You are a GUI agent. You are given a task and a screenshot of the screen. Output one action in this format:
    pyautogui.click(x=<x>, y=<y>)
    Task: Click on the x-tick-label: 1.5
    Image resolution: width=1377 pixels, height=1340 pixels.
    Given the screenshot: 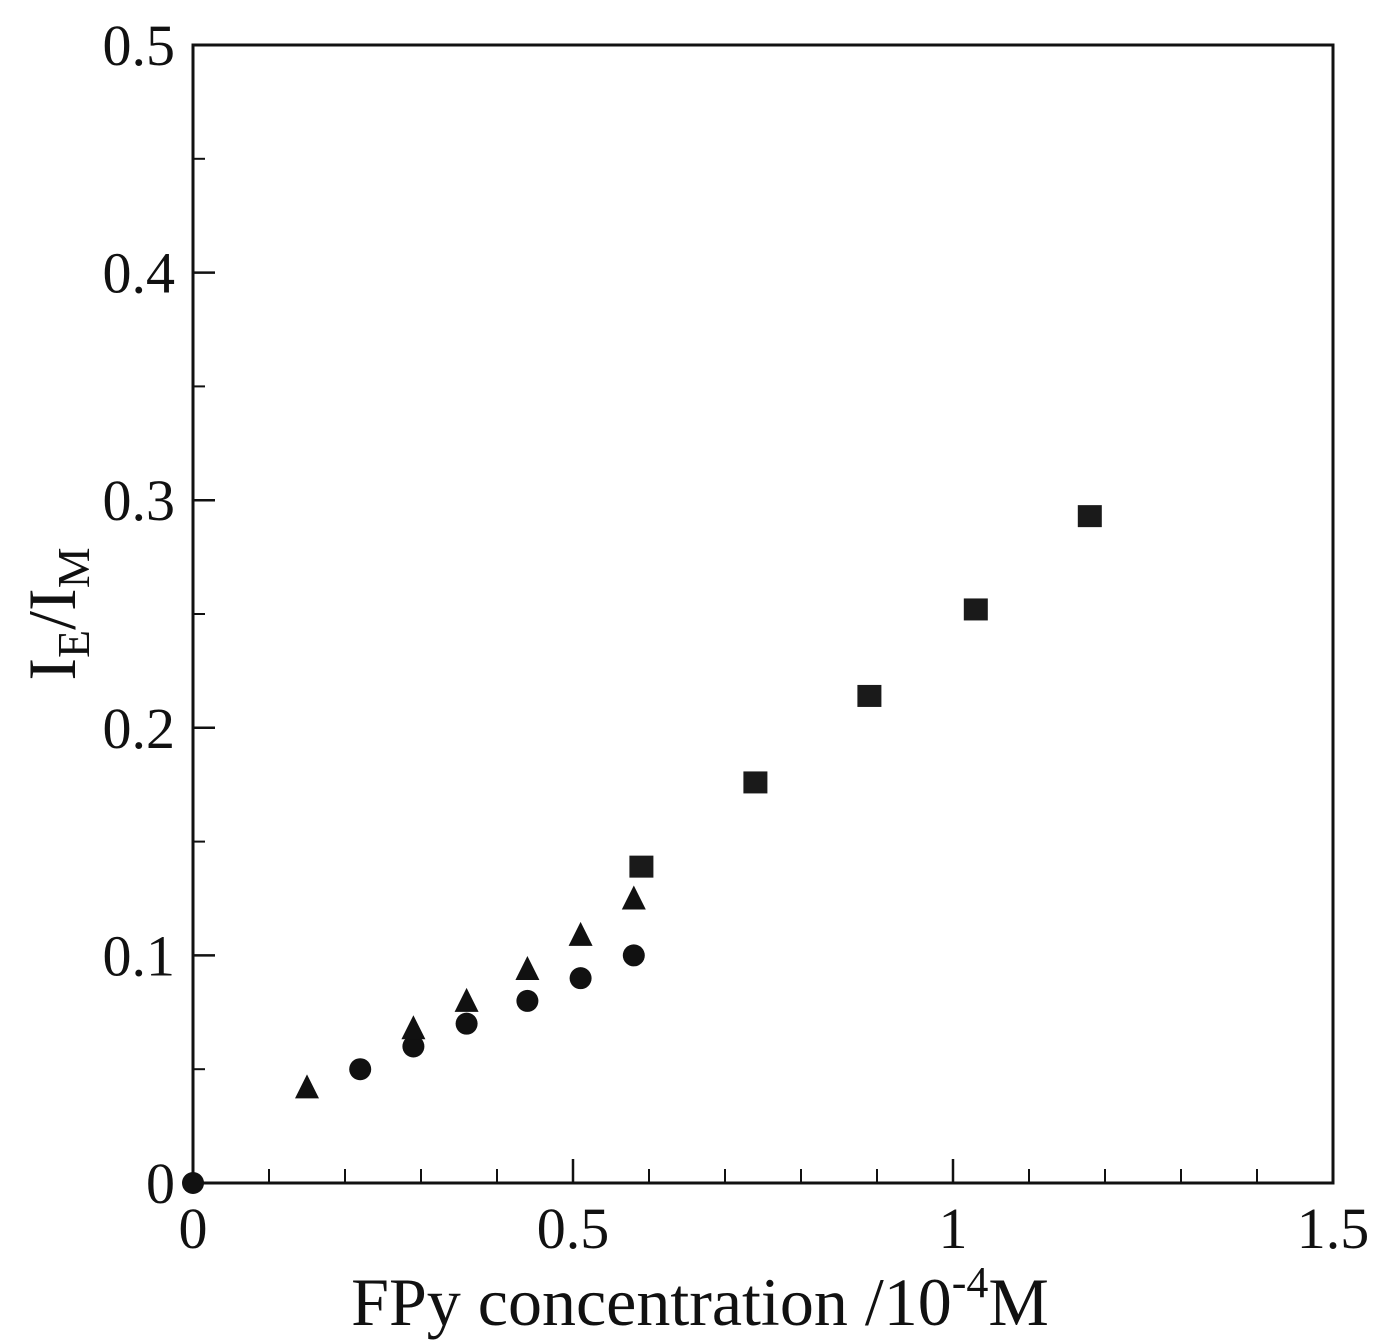 What is the action you would take?
    pyautogui.click(x=1333, y=1228)
    